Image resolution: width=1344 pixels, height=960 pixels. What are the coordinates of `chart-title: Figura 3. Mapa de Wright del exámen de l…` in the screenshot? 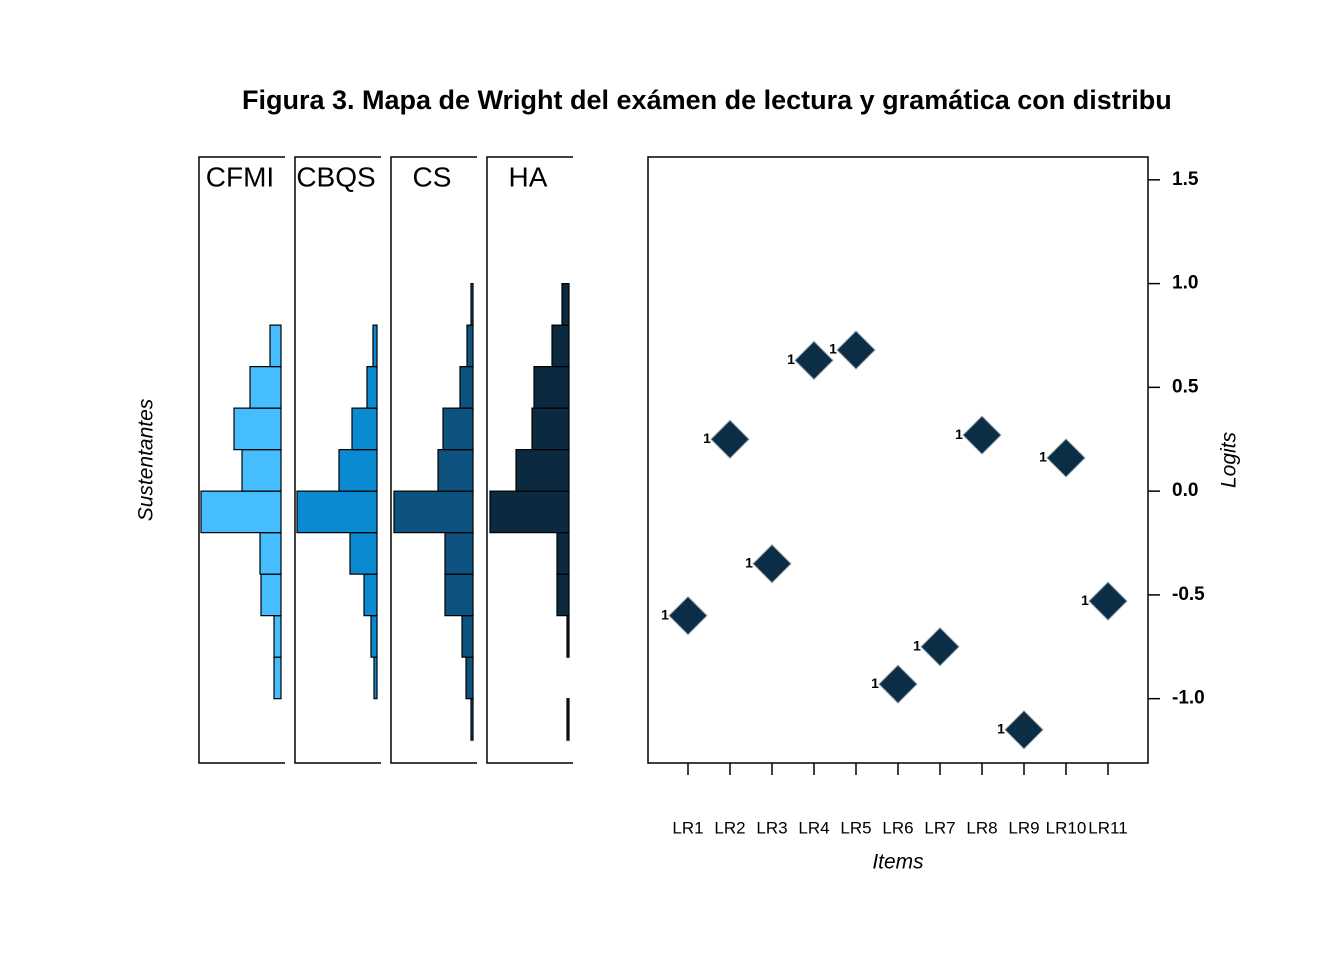 It's located at (707, 100).